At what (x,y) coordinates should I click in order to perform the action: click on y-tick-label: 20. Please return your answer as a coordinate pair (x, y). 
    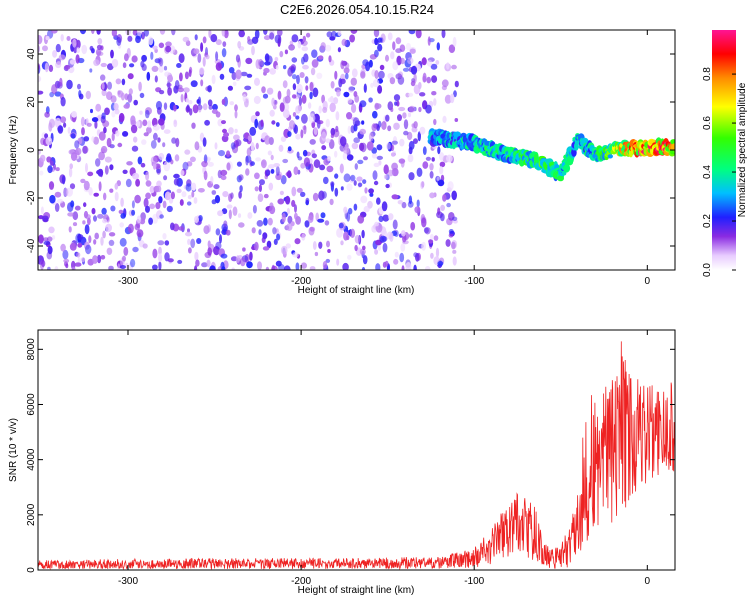
    Looking at the image, I should click on (31, 102).